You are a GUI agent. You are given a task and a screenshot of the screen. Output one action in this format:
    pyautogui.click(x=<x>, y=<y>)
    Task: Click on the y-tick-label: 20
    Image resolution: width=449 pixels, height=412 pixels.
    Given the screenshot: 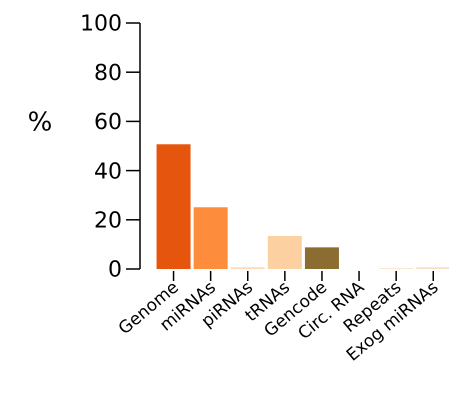 What is the action you would take?
    pyautogui.click(x=108, y=221)
    